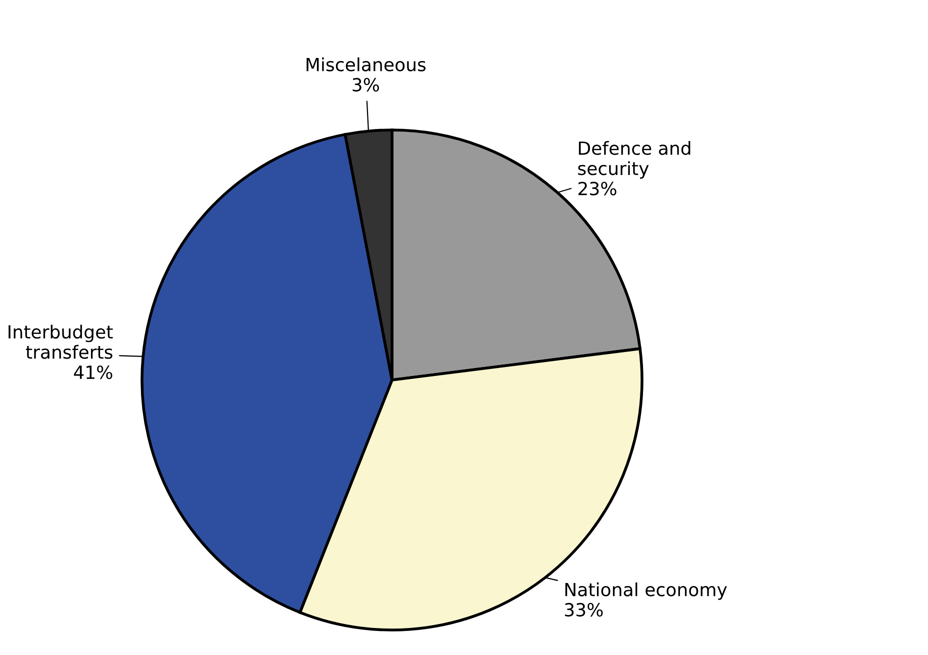 The image size is (928, 655). I want to click on slice-label: Miscelaneous, so click(366, 64).